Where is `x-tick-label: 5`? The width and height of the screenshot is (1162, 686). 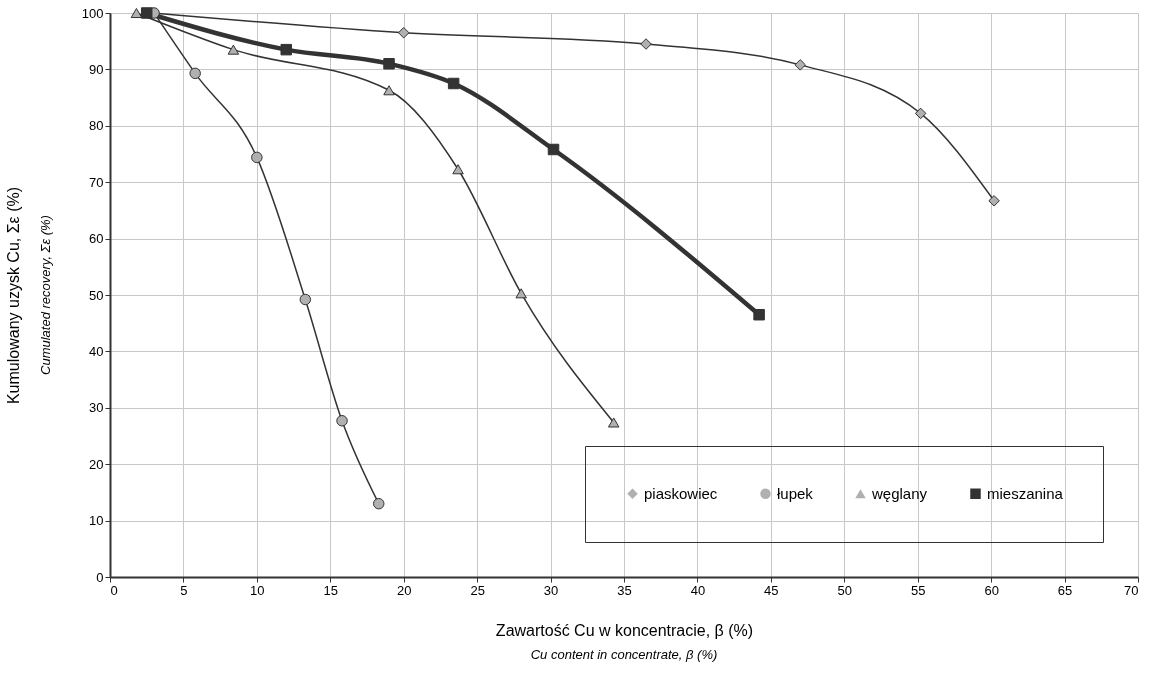
x-tick-label: 5 is located at coordinates (184, 590).